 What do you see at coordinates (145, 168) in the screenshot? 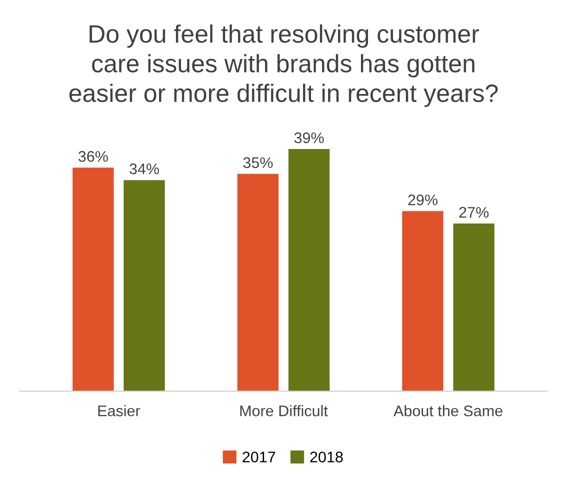
I see `data-label: 34%` at bounding box center [145, 168].